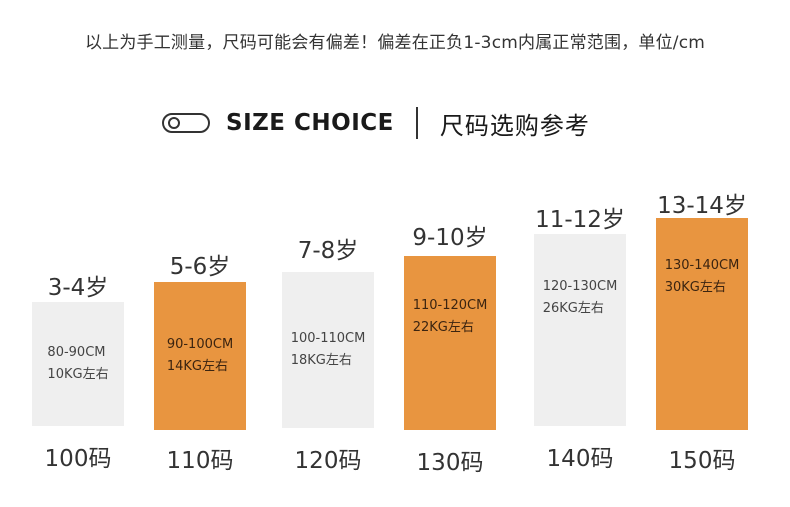 The image size is (790, 507). What do you see at coordinates (450, 238) in the screenshot?
I see `age-label: 9-10岁` at bounding box center [450, 238].